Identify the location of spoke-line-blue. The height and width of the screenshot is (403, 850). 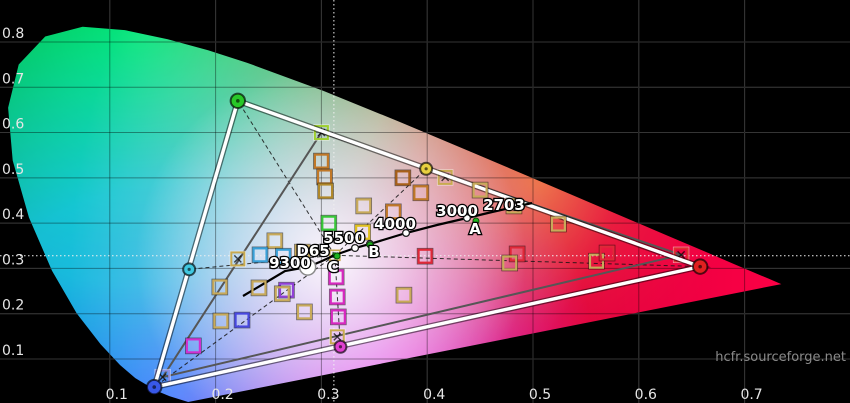
(244, 321).